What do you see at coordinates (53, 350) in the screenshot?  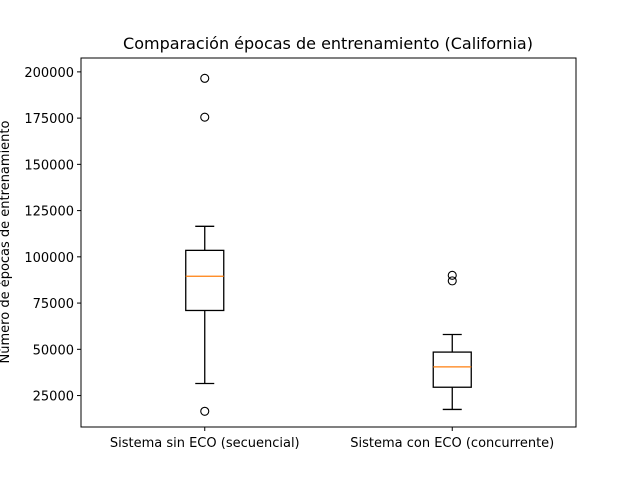 I see `y-tick-label: 50000` at bounding box center [53, 350].